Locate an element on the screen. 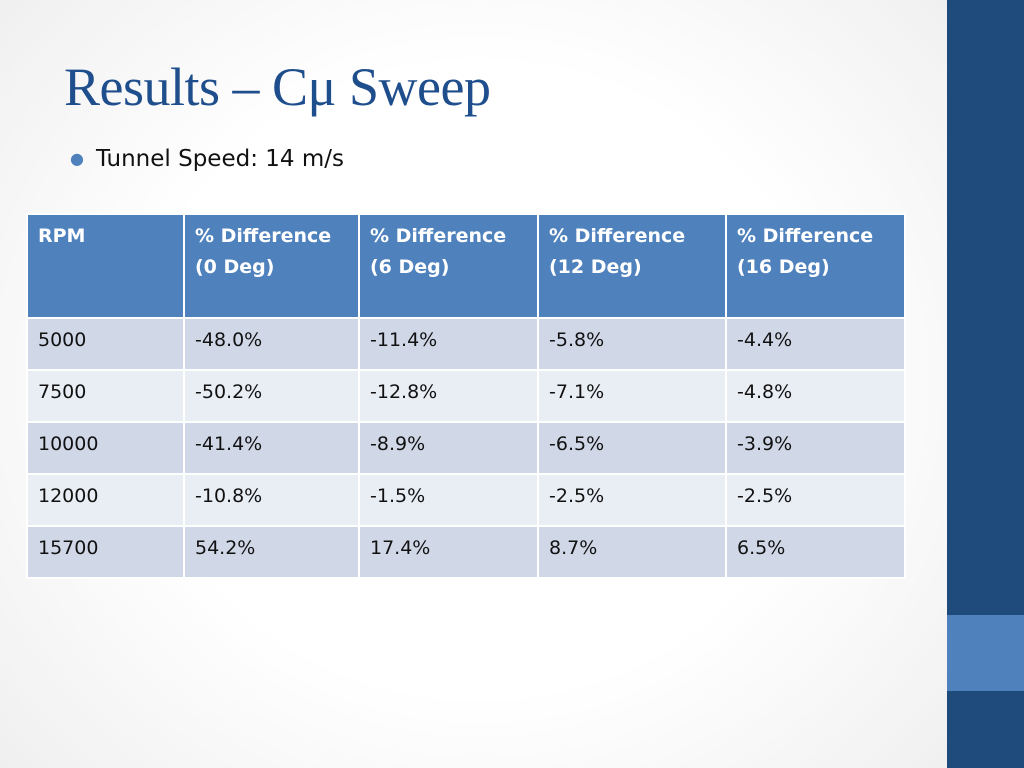 The width and height of the screenshot is (1024, 768). table-cell: -11.4% is located at coordinates (448, 344).